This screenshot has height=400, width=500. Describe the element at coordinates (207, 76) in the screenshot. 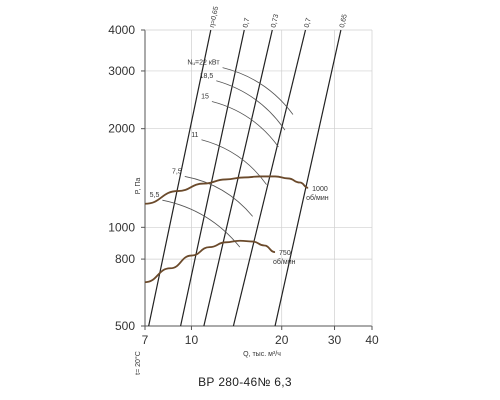

I see `power-label: 18,5` at that location.